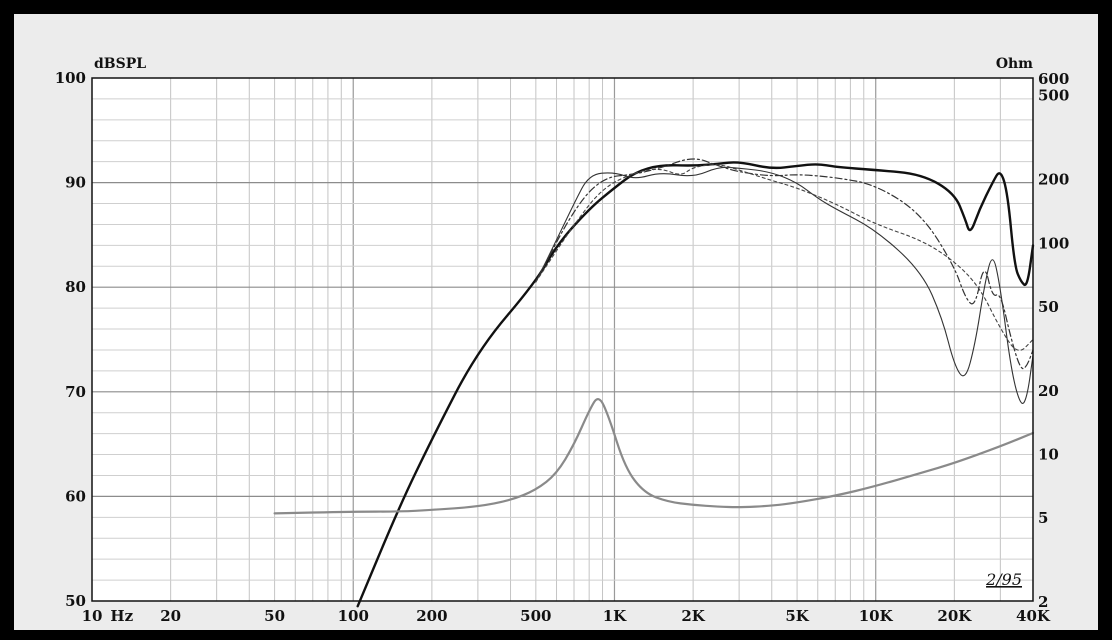 The height and width of the screenshot is (640, 1112). Describe the element at coordinates (1053, 243) in the screenshot. I see `y-right-tick-label: 100` at that location.